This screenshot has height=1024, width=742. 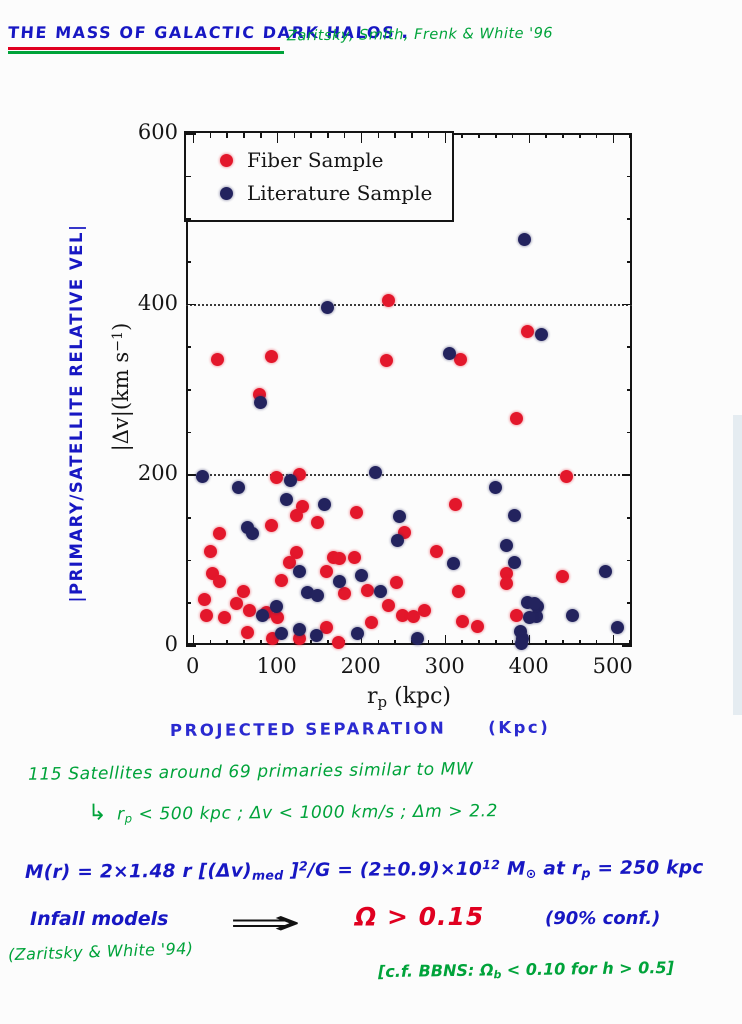 I want to click on note-bbns-comparison: [c.f. BBNS: Ωb < 0.10 for h > 0.5], so click(x=525, y=969).